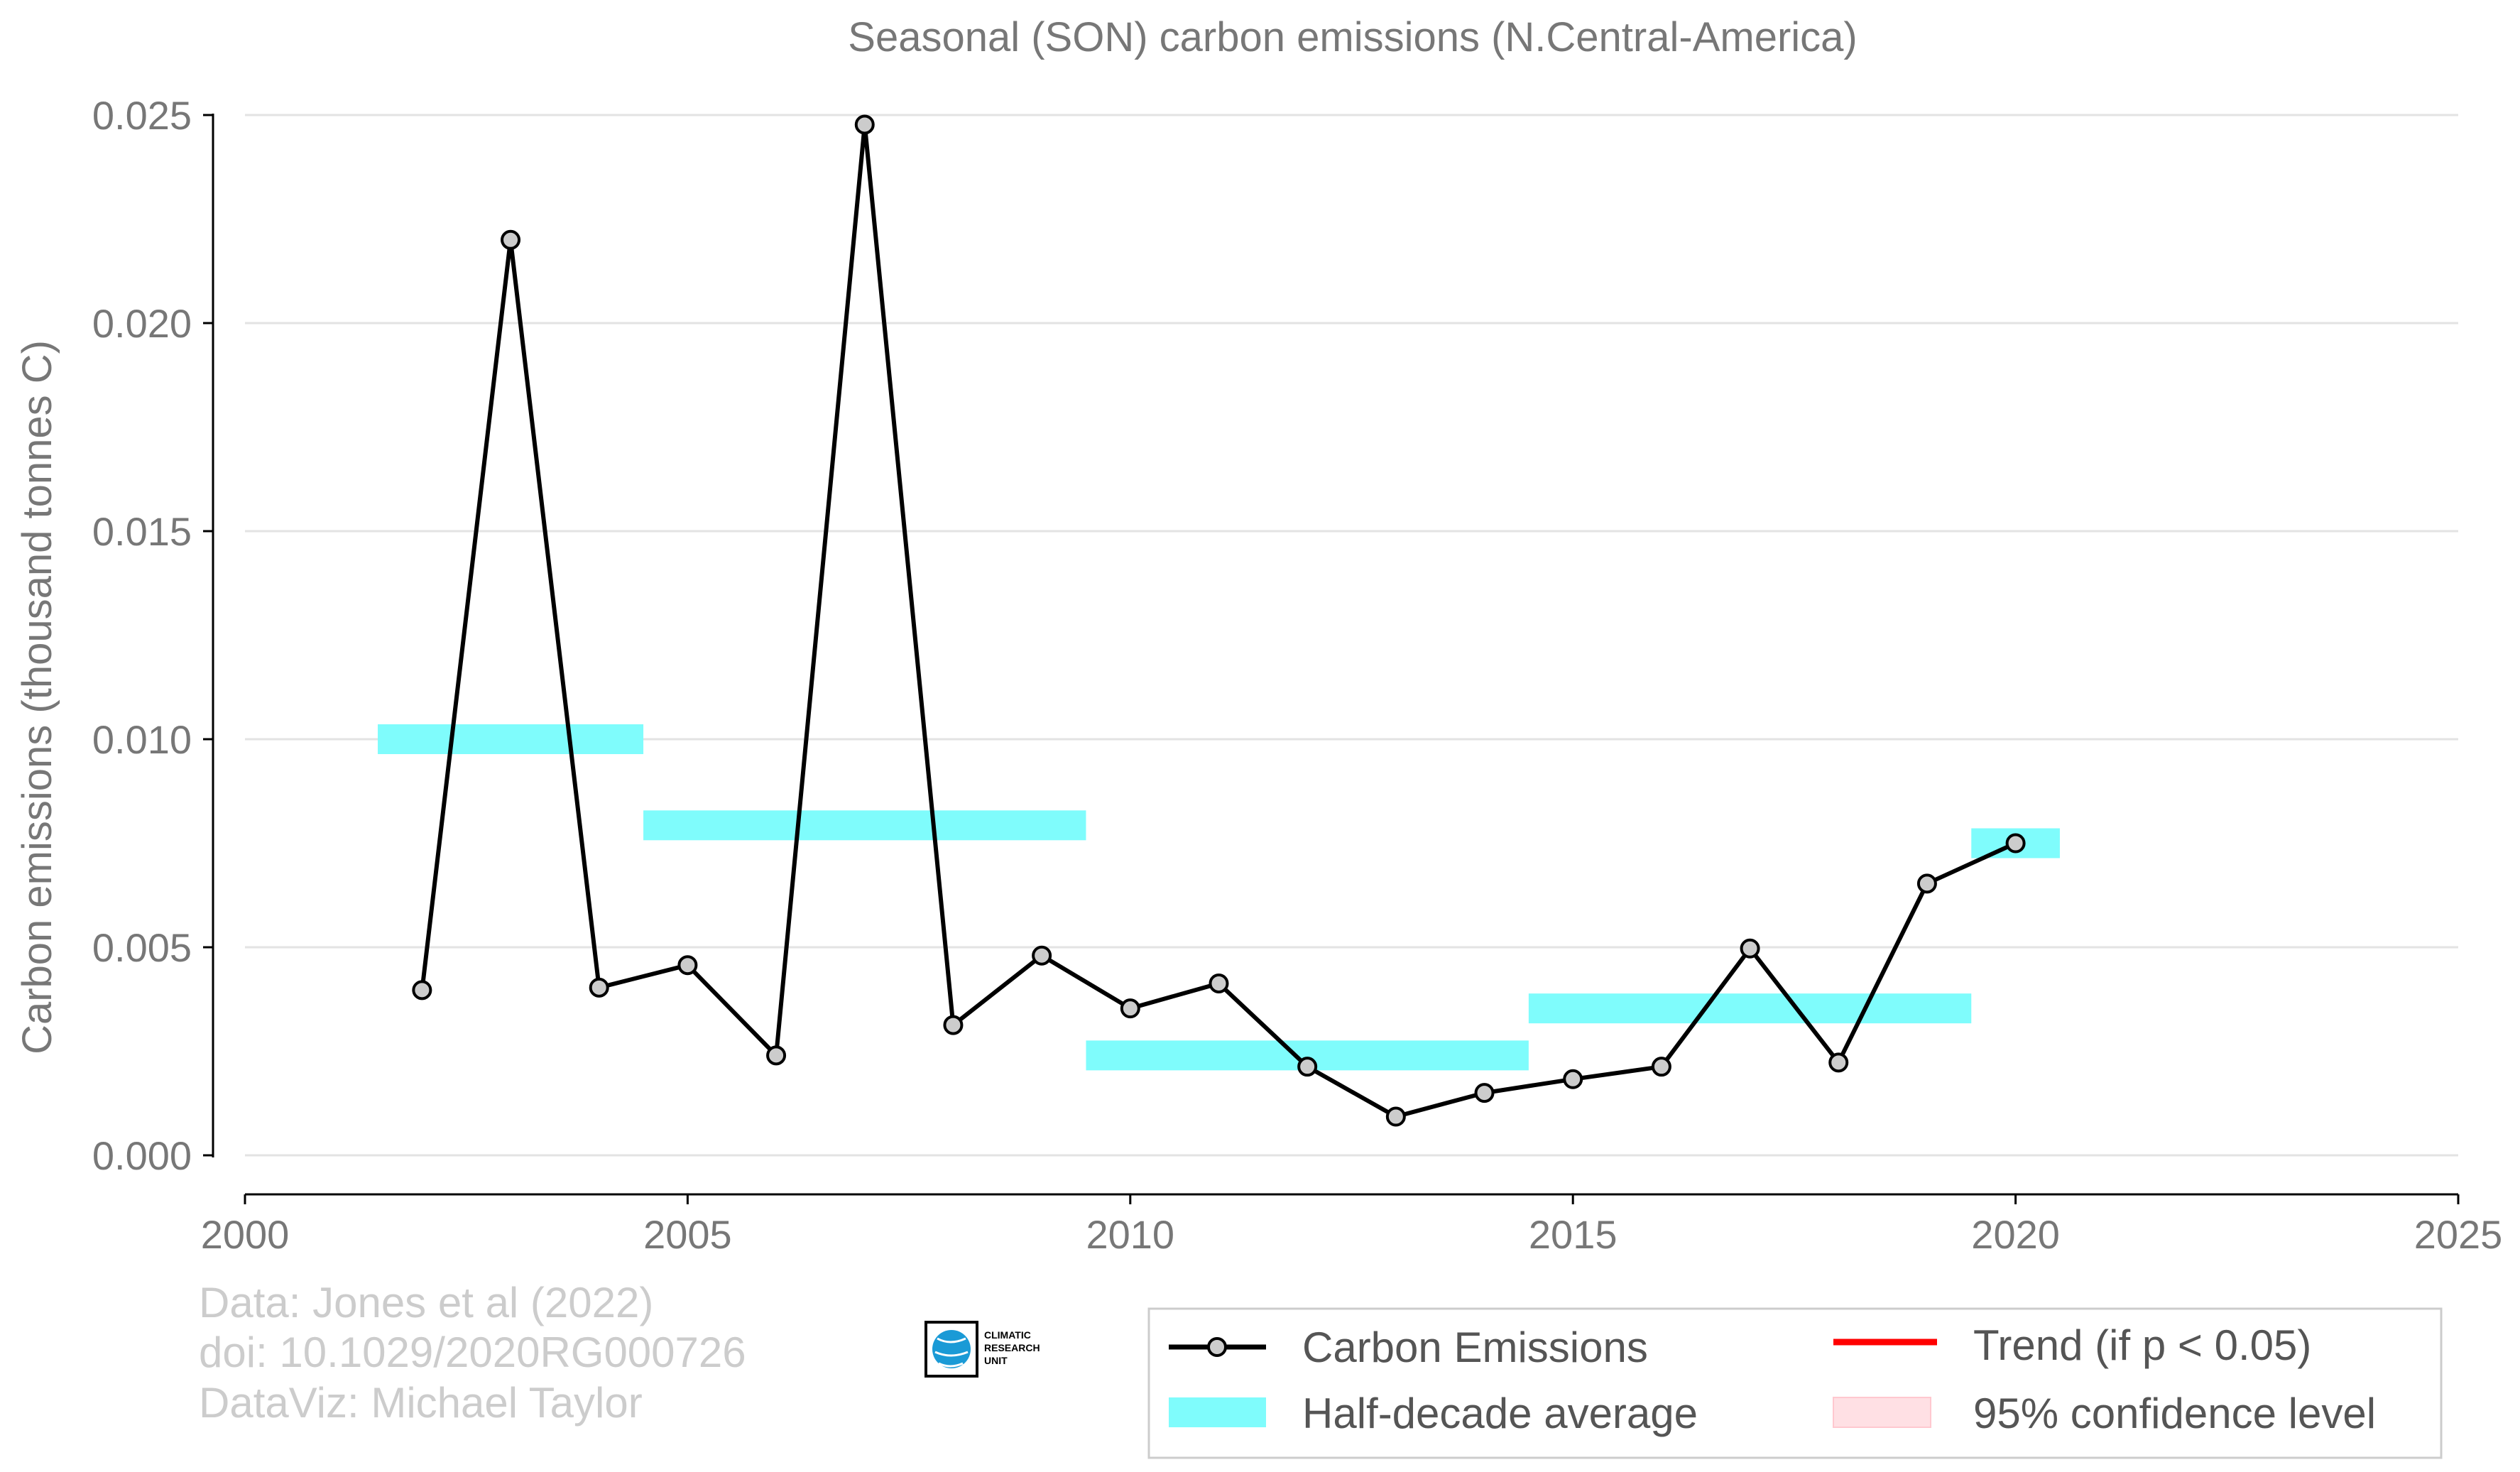 The height and width of the screenshot is (1472, 2520). Describe the element at coordinates (142, 947) in the screenshot. I see `y-tick-label: 0.005` at that location.